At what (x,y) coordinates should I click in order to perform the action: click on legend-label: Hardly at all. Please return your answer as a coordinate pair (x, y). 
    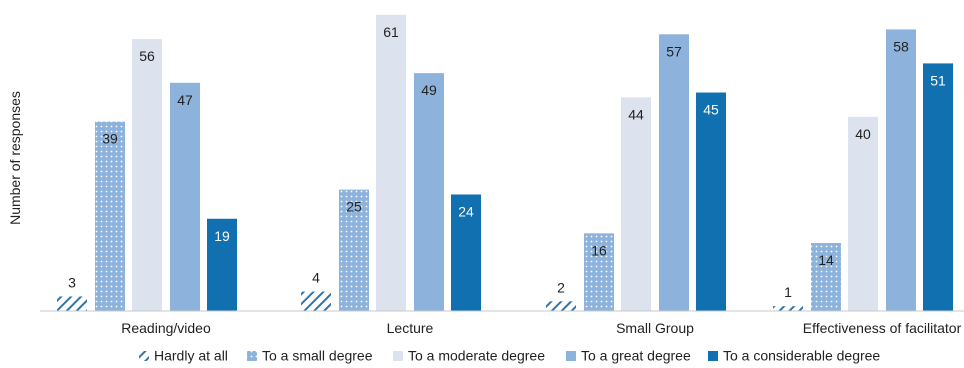
    Looking at the image, I should click on (191, 356).